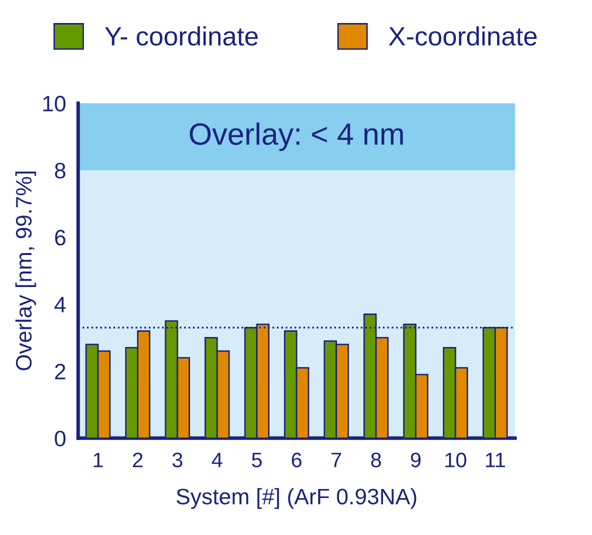 The image size is (592, 535). What do you see at coordinates (455, 460) in the screenshot?
I see `x-tick-label: 10` at bounding box center [455, 460].